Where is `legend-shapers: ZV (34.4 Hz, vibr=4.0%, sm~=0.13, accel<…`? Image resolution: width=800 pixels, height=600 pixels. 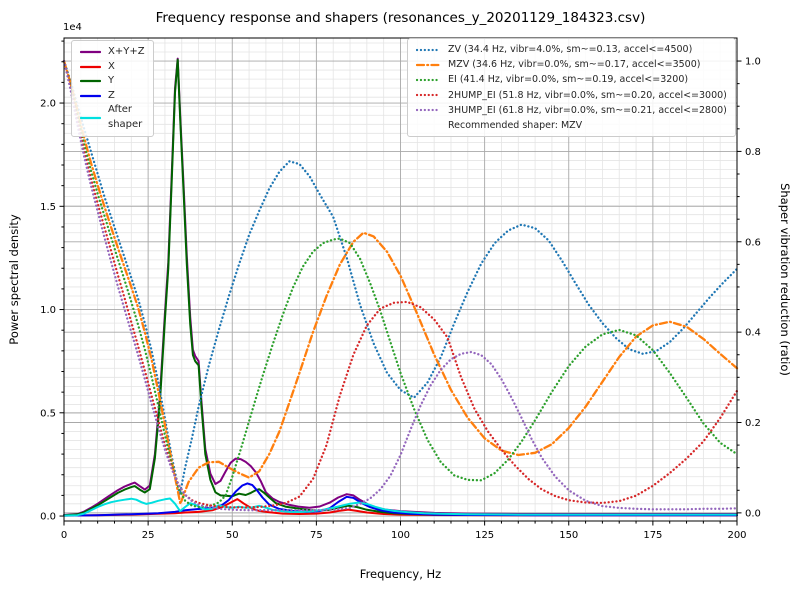
legend-shapers: ZV (34.4 Hz, vibr=4.0%, sm~=0.13, accel<… is located at coordinates (571, 88).